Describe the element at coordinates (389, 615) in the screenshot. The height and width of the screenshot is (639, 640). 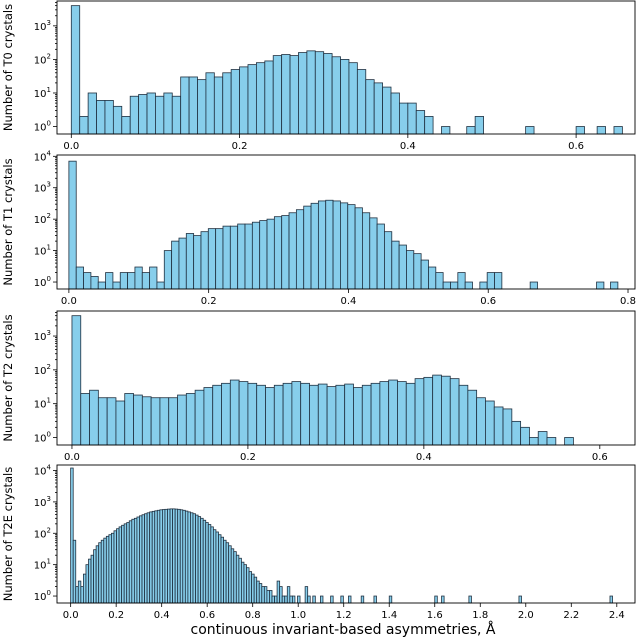
I see `x-tick-label: 1.4` at that location.